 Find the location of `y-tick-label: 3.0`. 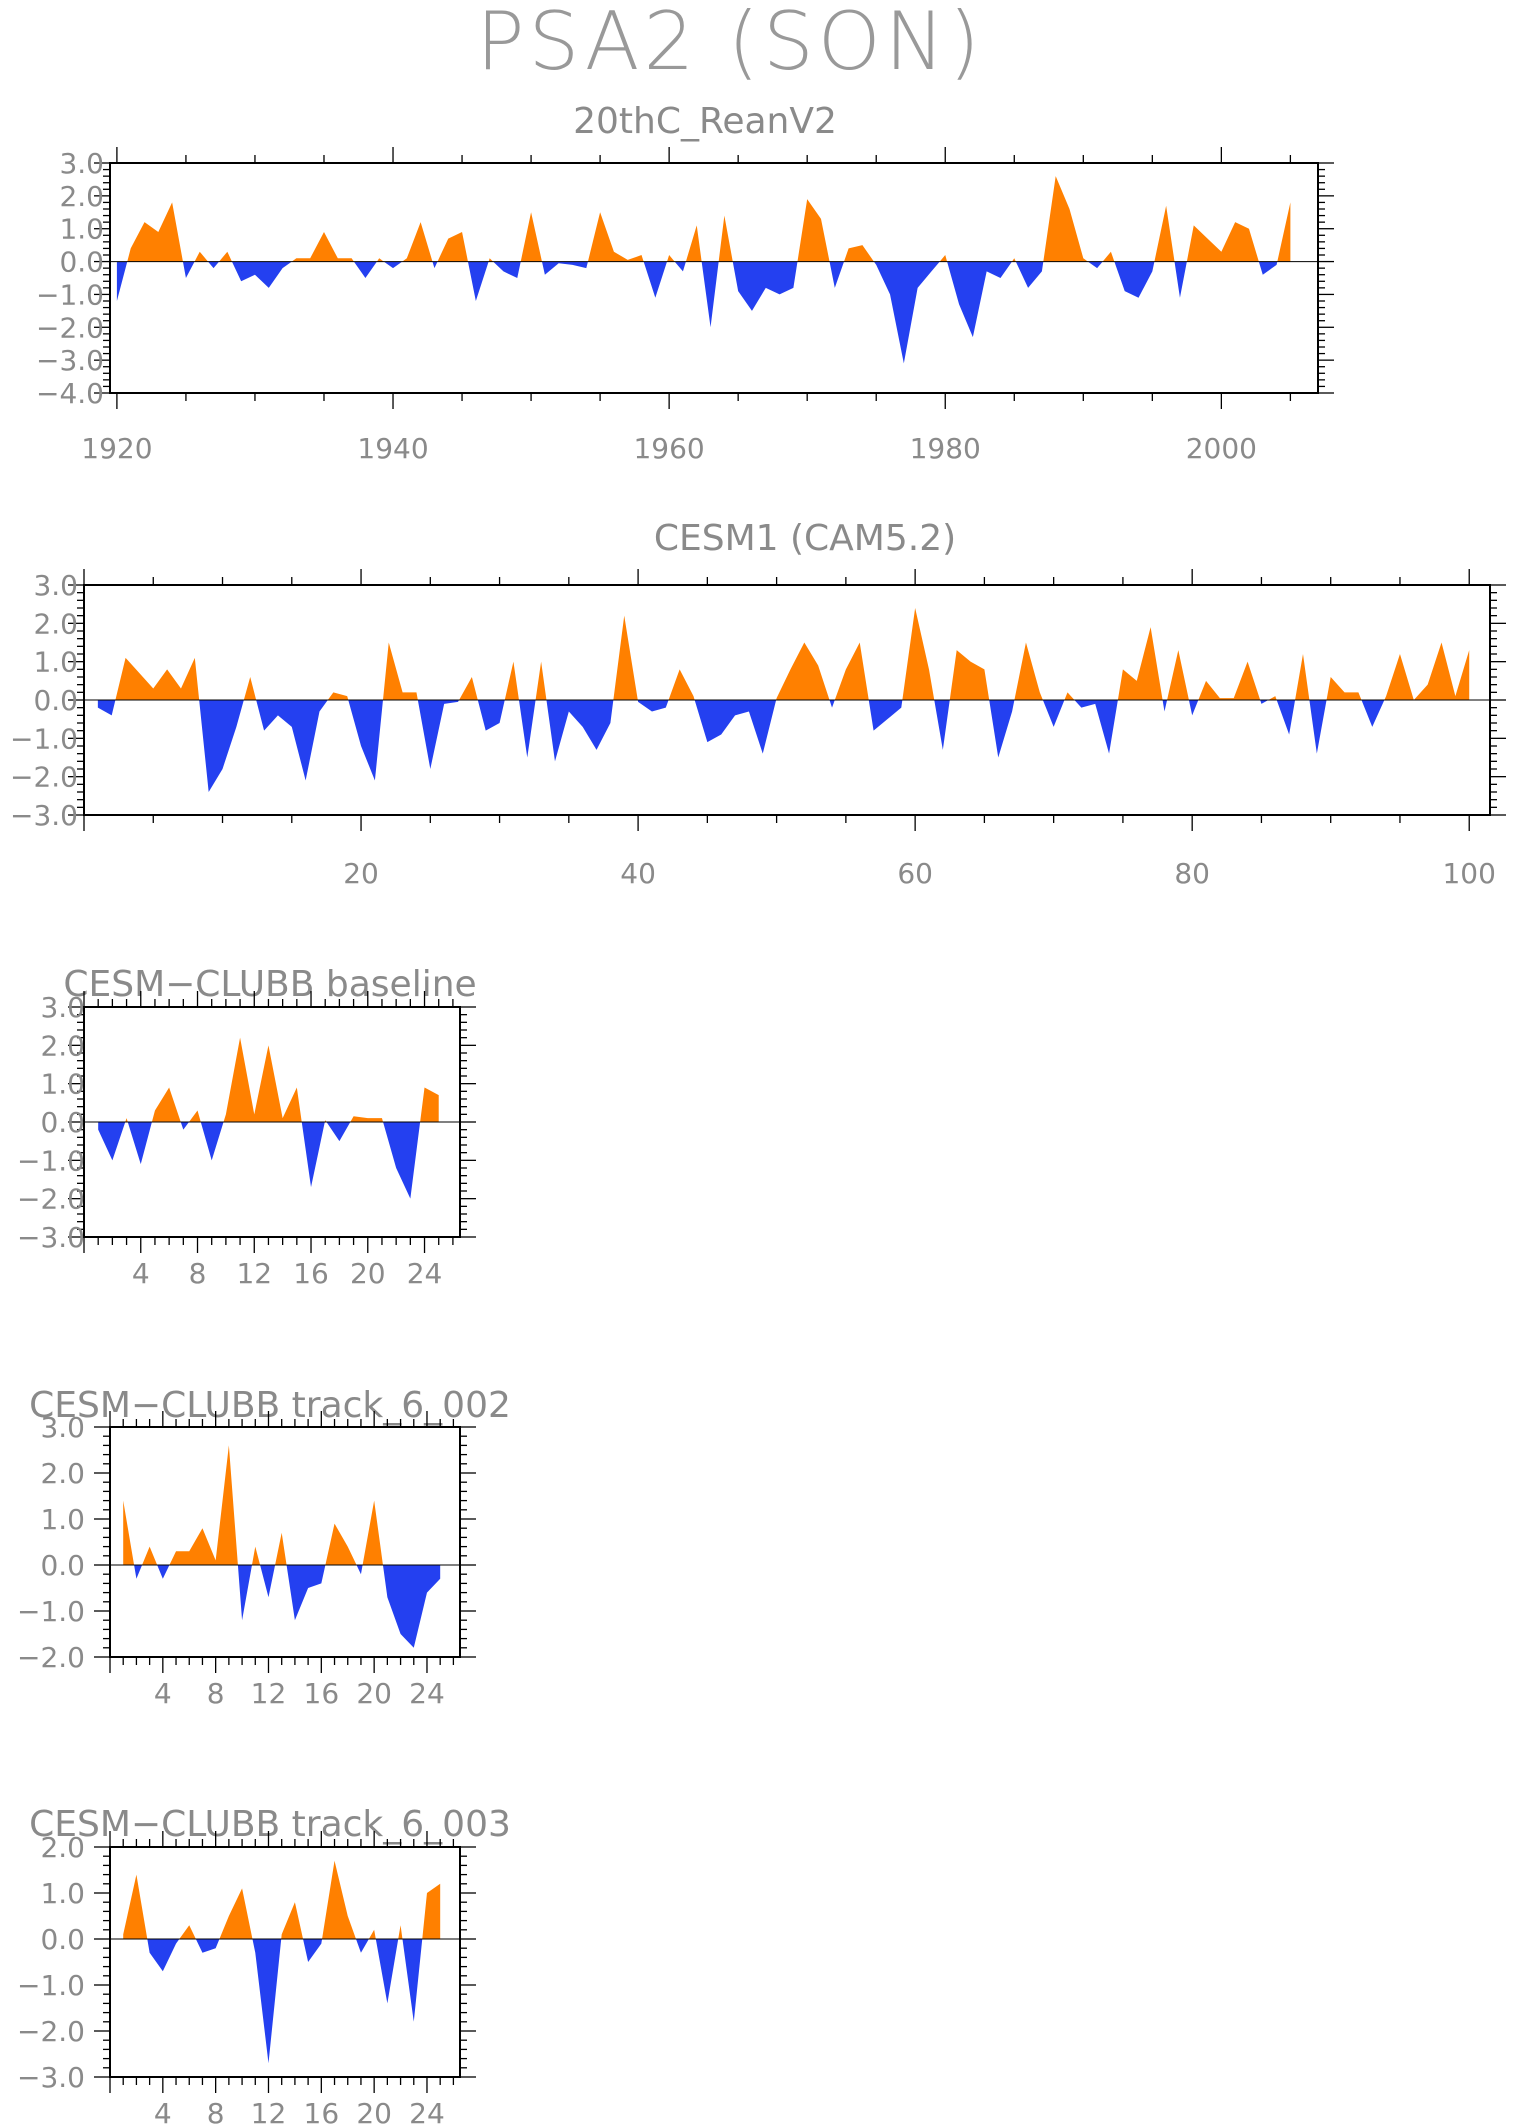

y-tick-label: 3.0 is located at coordinates (62, 1007).